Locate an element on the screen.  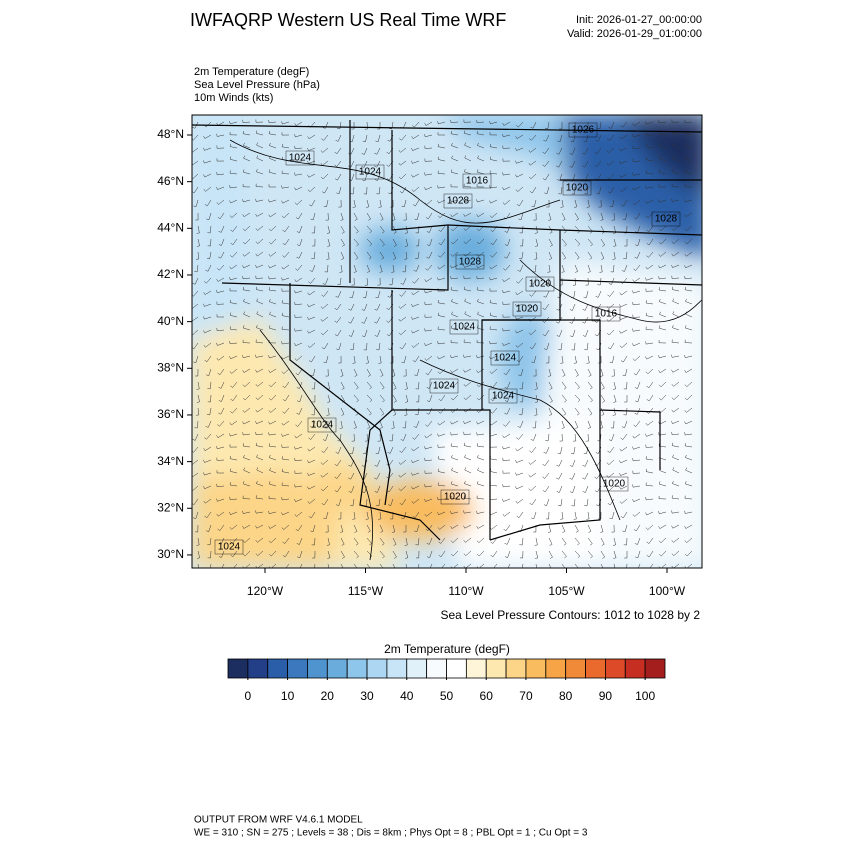
contour-label: 1024 is located at coordinates (503, 396).